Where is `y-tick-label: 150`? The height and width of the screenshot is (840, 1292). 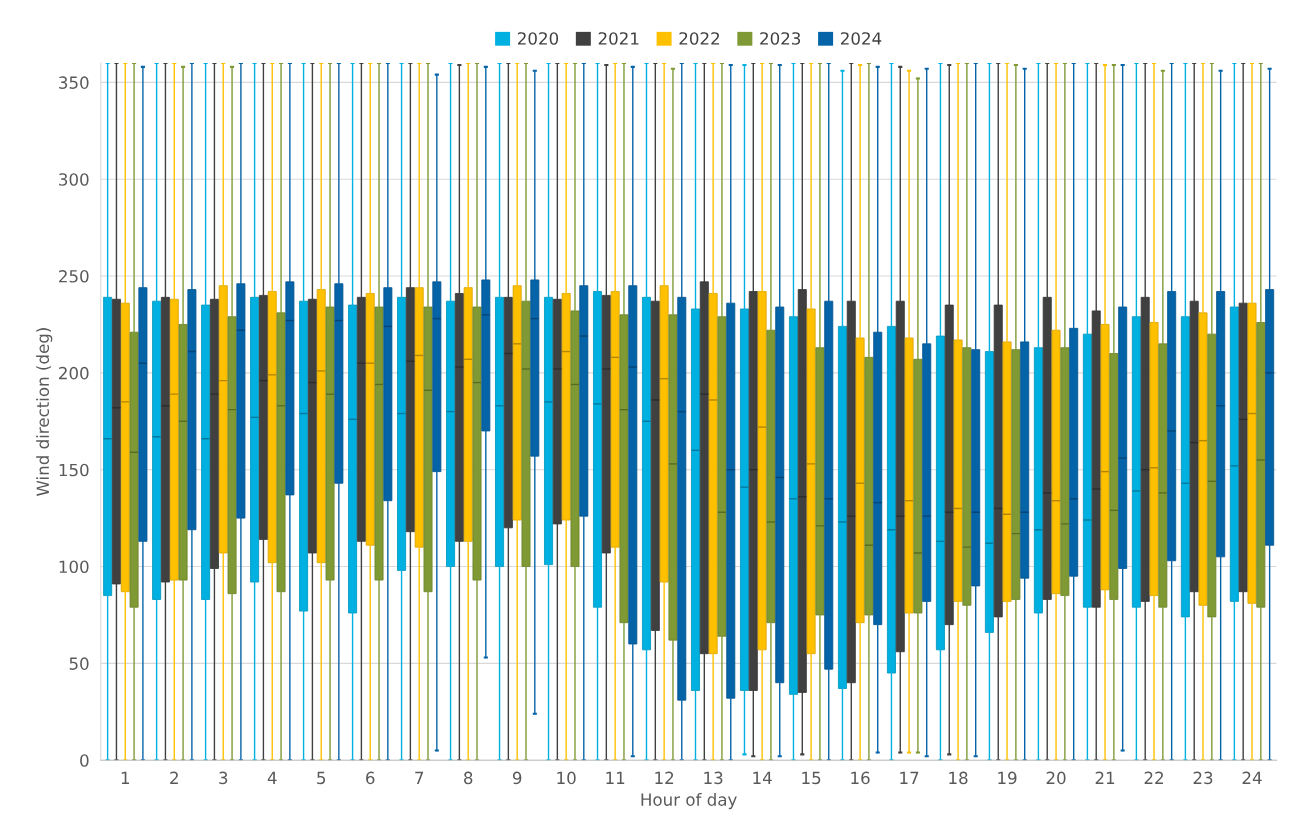
y-tick-label: 150 is located at coordinates (74, 470).